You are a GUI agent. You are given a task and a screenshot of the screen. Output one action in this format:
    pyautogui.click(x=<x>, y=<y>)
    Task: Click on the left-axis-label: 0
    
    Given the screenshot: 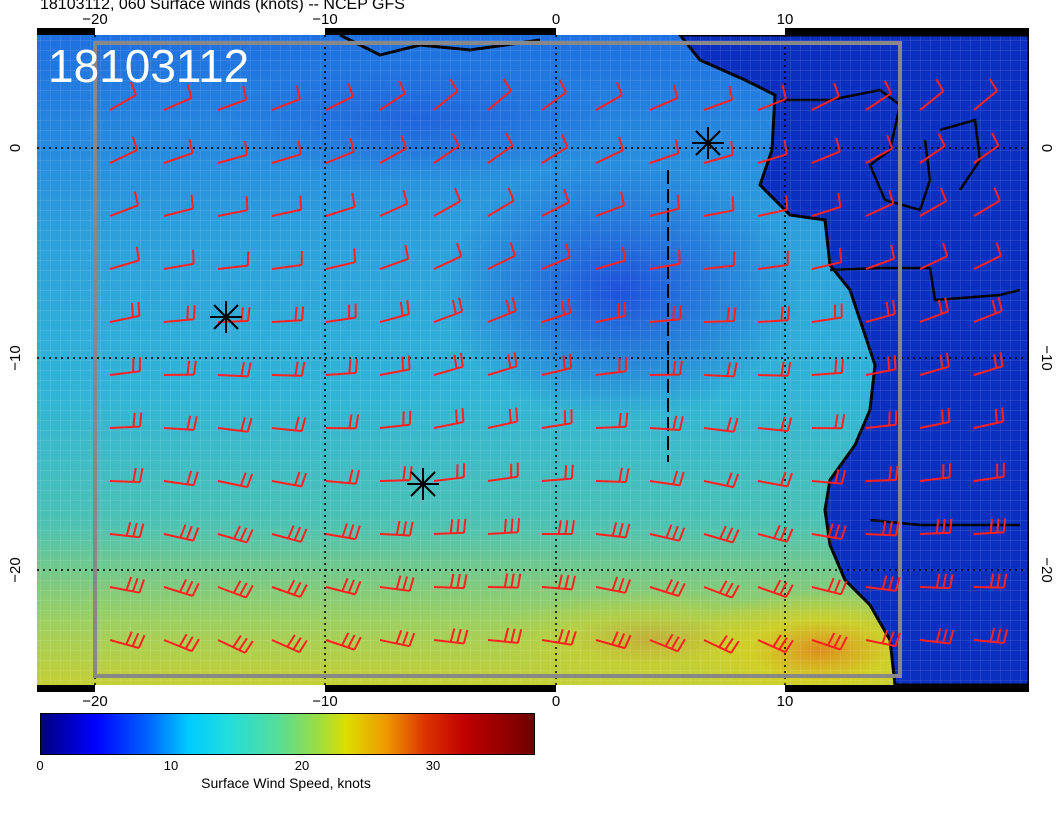 What is the action you would take?
    pyautogui.click(x=15, y=148)
    